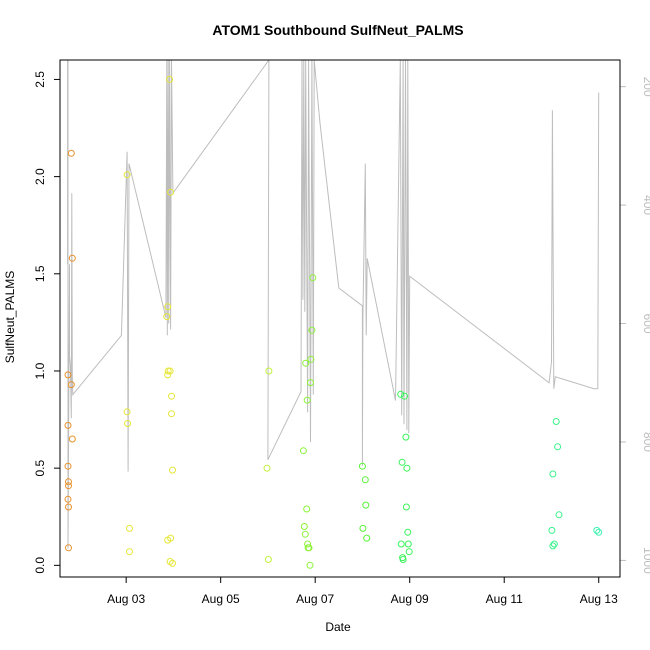  What do you see at coordinates (40, 273) in the screenshot?
I see `y-tick-label: 1.5` at bounding box center [40, 273].